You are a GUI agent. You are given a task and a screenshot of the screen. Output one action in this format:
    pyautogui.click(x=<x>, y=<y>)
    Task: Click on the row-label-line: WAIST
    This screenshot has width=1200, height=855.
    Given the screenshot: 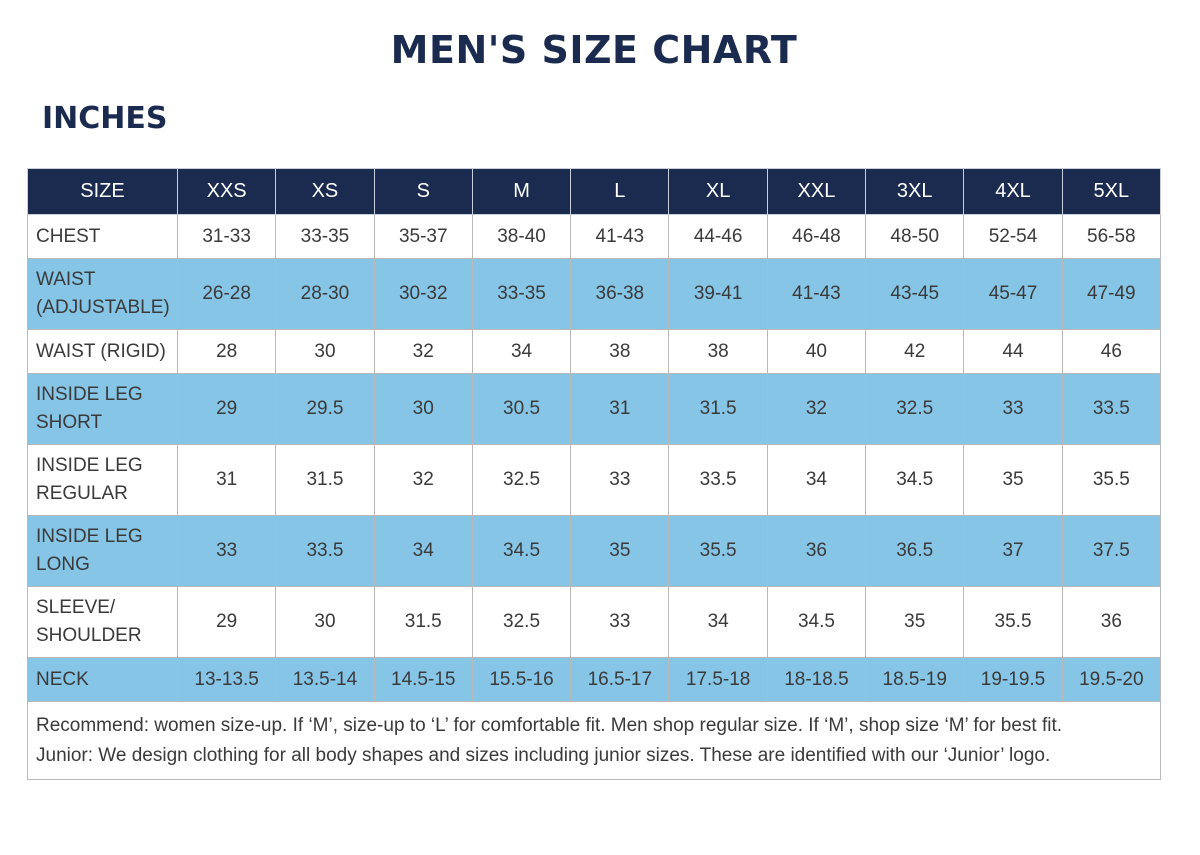 What is the action you would take?
    pyautogui.click(x=66, y=279)
    